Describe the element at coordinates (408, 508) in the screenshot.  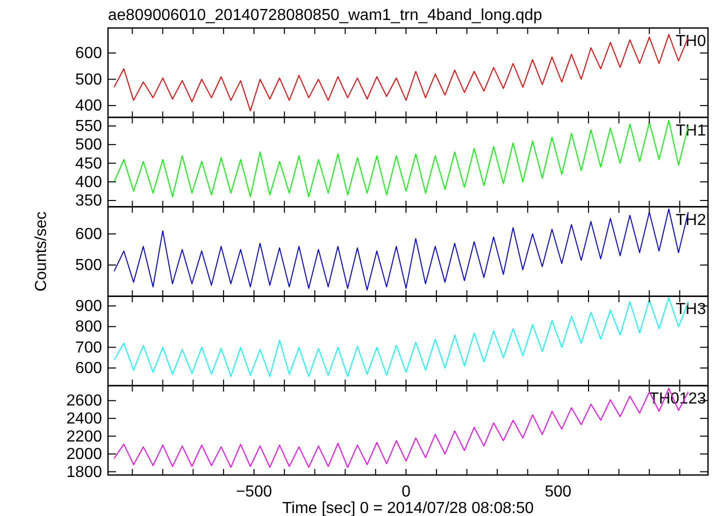
I see `x-axis-title: Time [sec] 0 = 2014/07/28 08:08:50` at that location.